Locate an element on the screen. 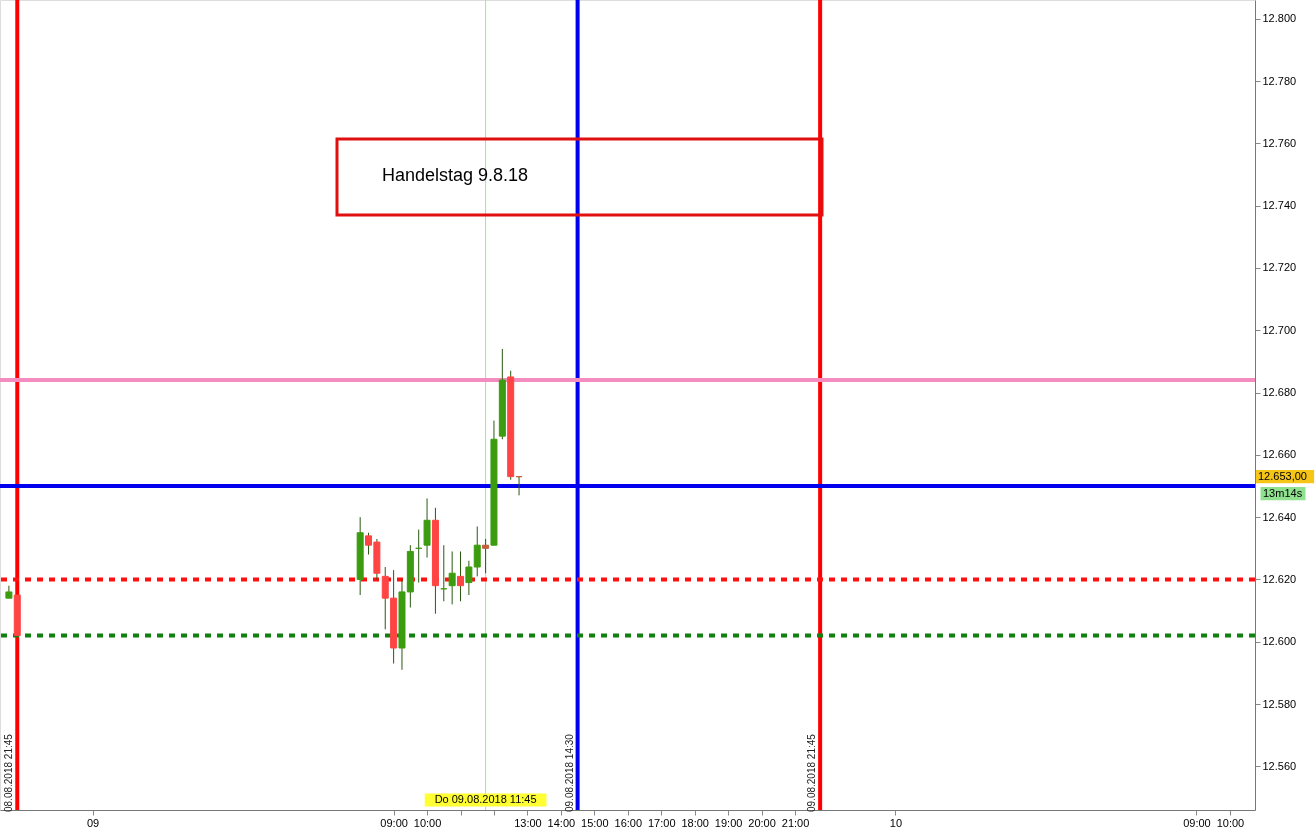  x-tick-label: 21:00 is located at coordinates (795, 822).